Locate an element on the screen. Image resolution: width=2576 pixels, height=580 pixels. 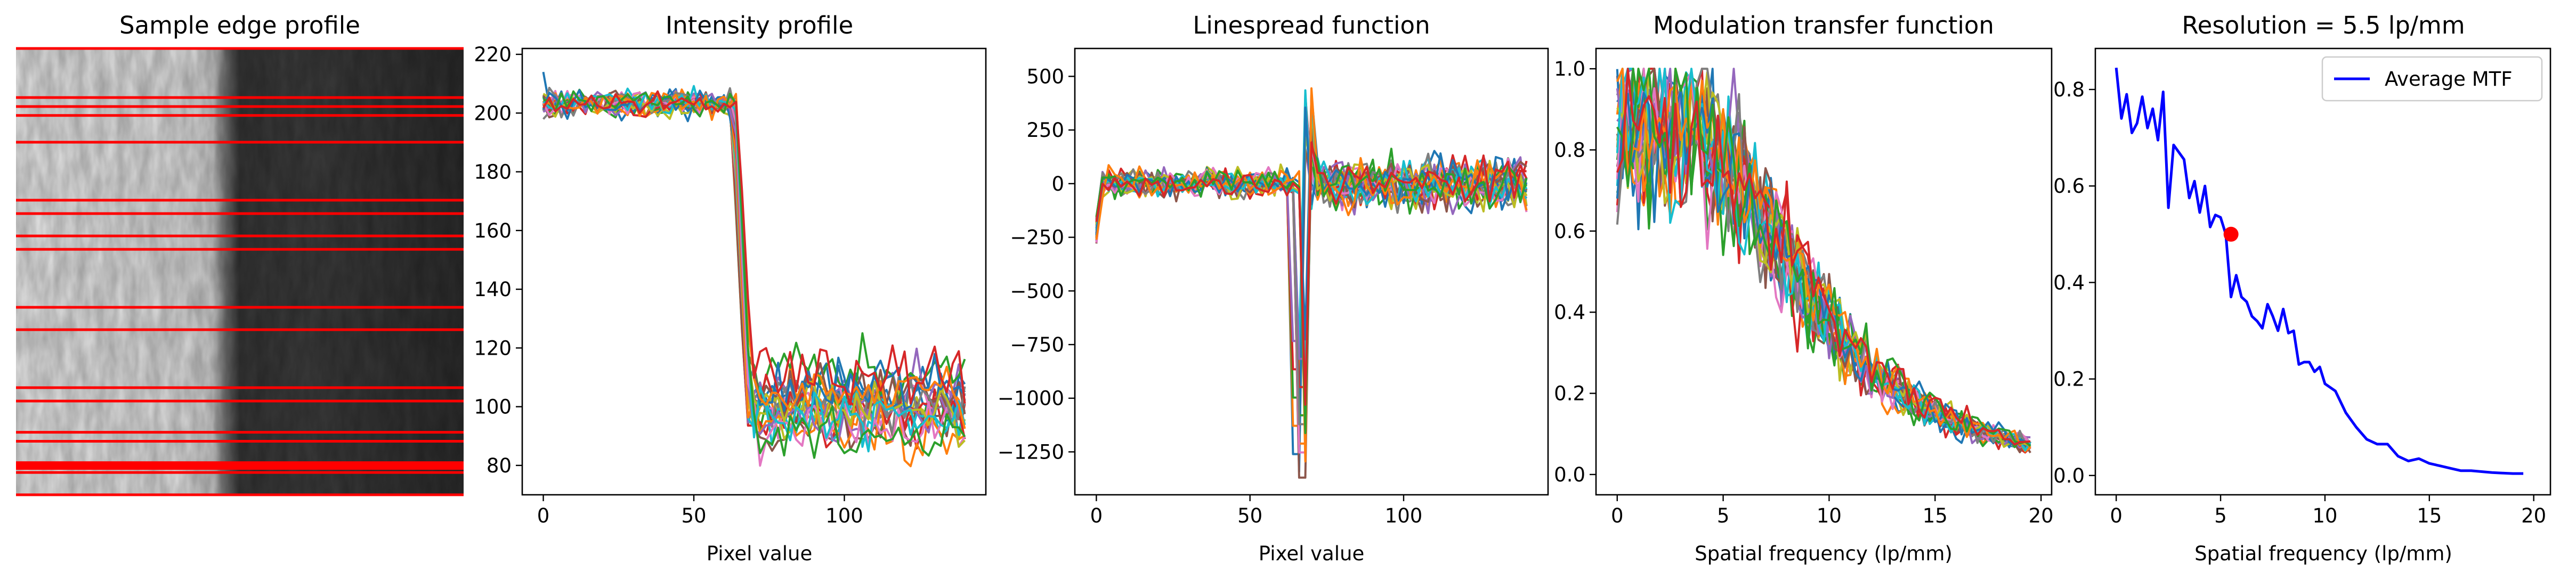
resolution-marker is located at coordinates (2231, 234).